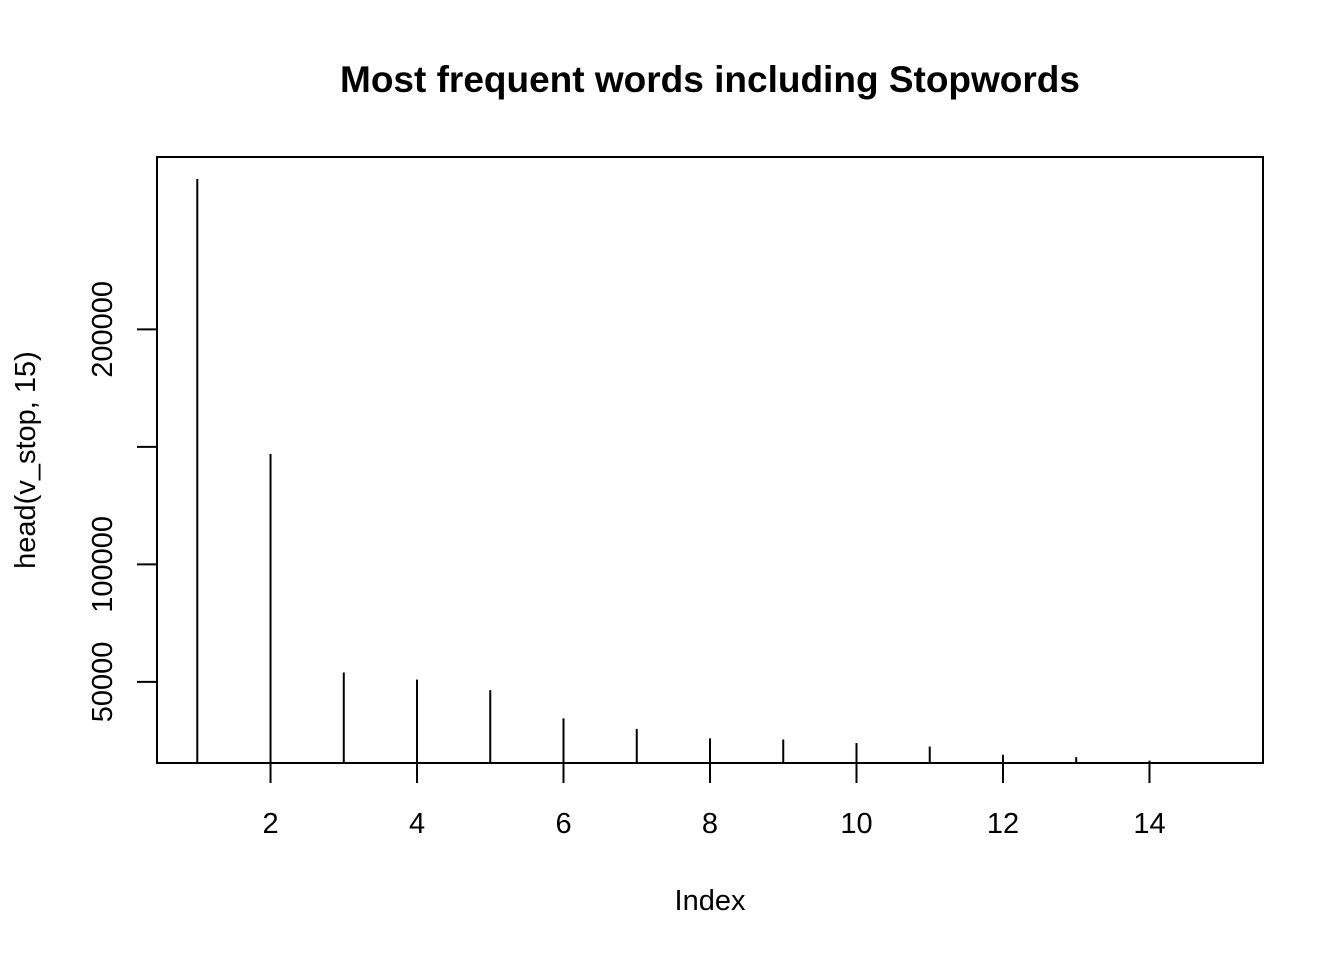  I want to click on y-axis: 50000 100000 200000, so click(122, 501).